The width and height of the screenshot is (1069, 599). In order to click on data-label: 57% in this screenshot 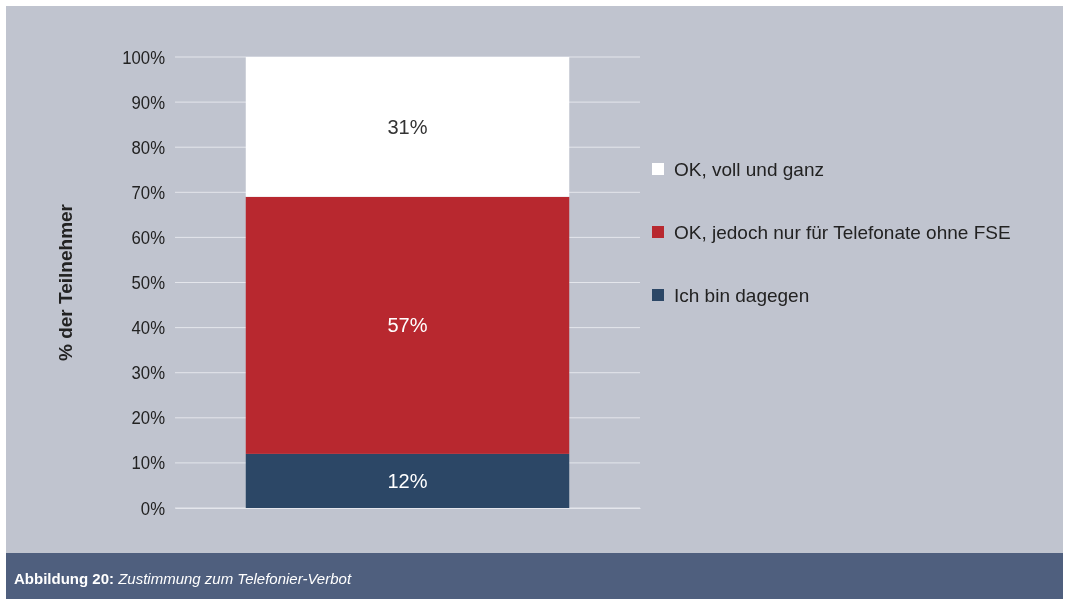, I will do `click(407, 325)`.